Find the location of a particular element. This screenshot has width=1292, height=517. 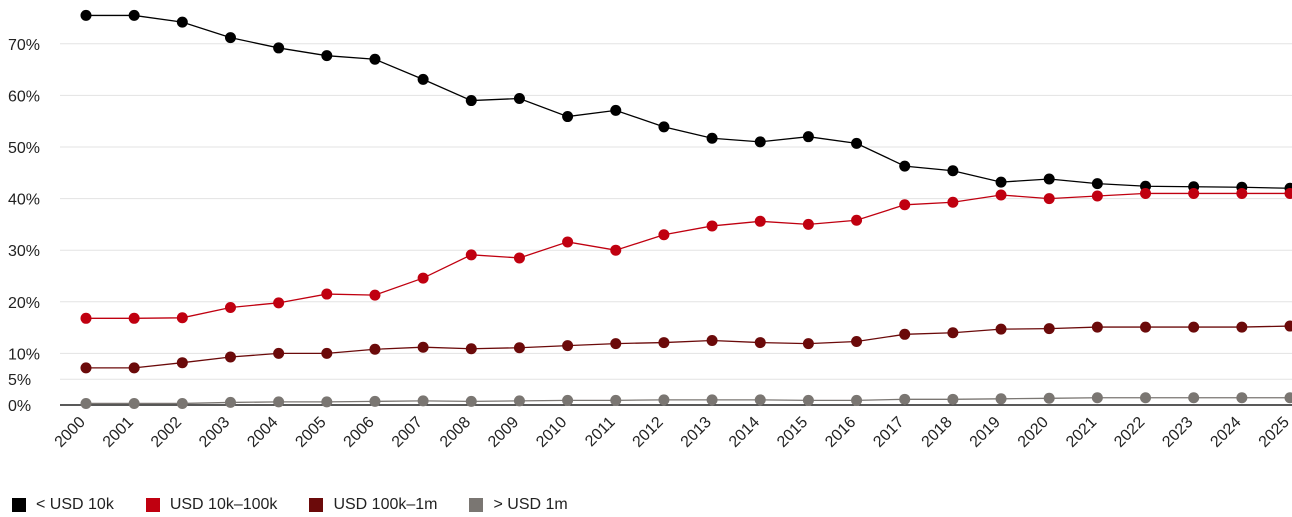

x-tick-label: 2008 is located at coordinates (455, 432).